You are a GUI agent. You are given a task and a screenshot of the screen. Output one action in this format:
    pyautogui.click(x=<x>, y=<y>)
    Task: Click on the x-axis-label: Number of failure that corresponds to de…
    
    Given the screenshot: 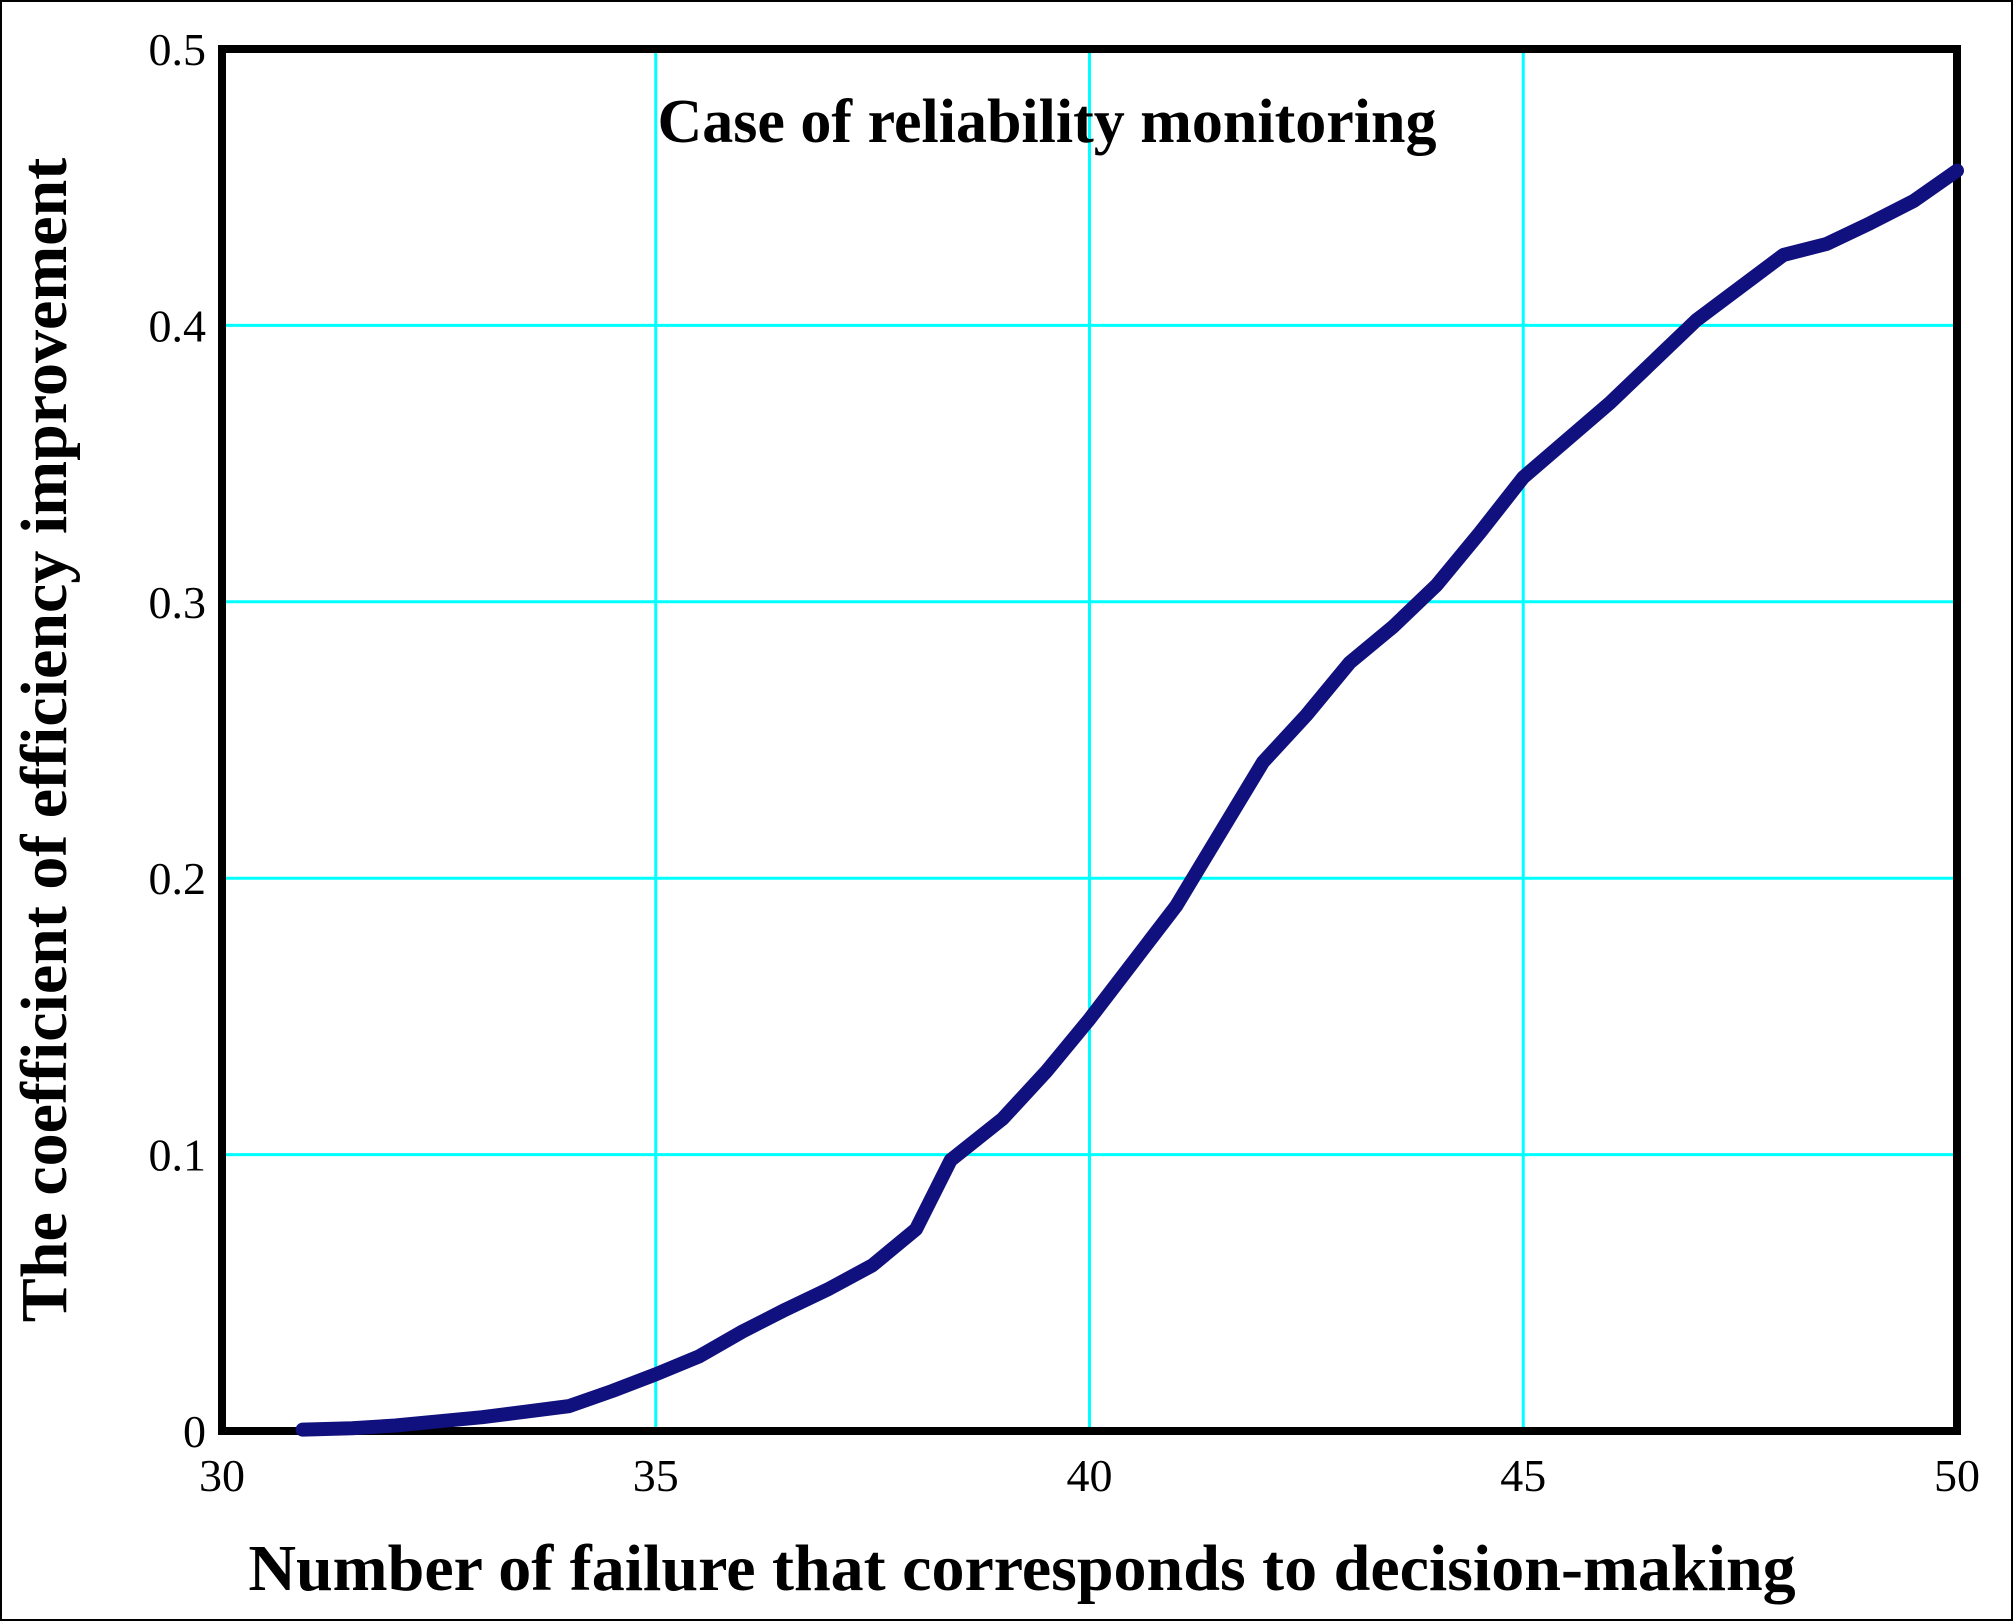 What is the action you would take?
    pyautogui.click(x=1021, y=1568)
    